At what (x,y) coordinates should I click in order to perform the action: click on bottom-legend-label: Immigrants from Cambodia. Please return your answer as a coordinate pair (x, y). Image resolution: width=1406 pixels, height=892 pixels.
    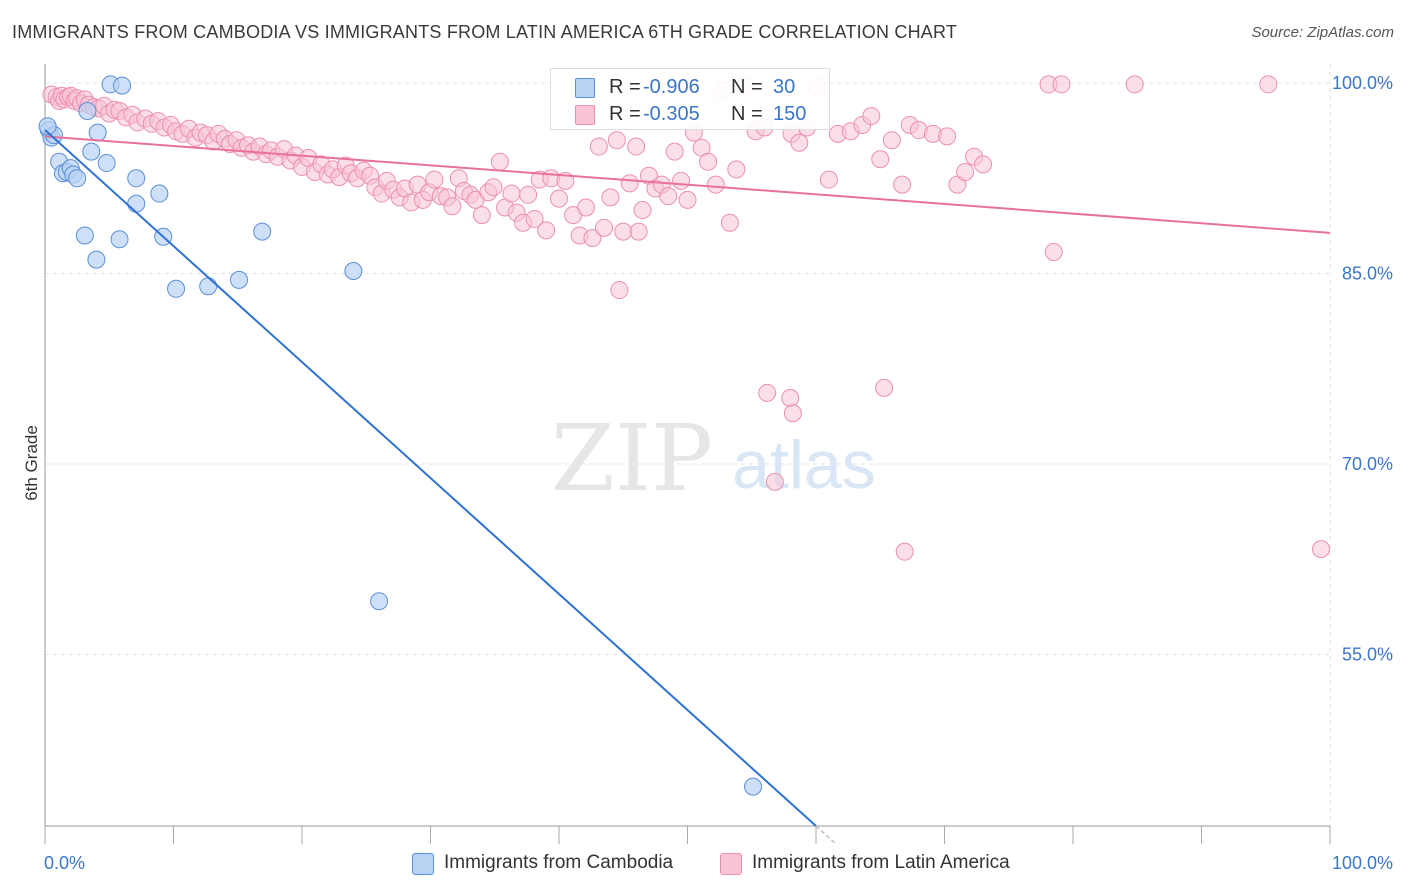
    Looking at the image, I should click on (559, 862).